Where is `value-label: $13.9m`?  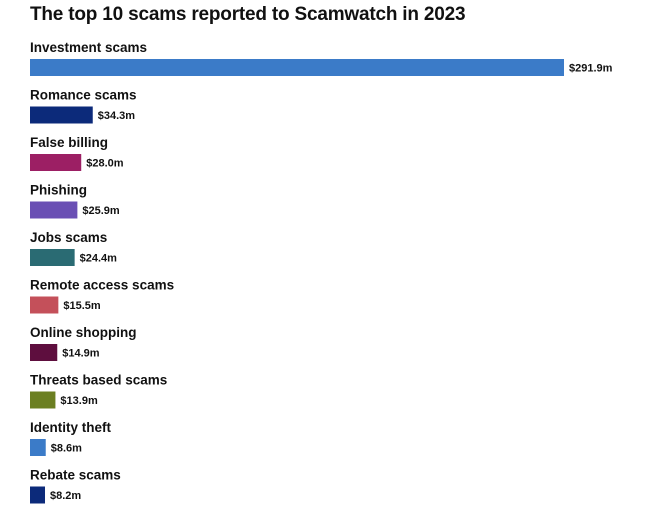
value-label: $13.9m is located at coordinates (79, 401).